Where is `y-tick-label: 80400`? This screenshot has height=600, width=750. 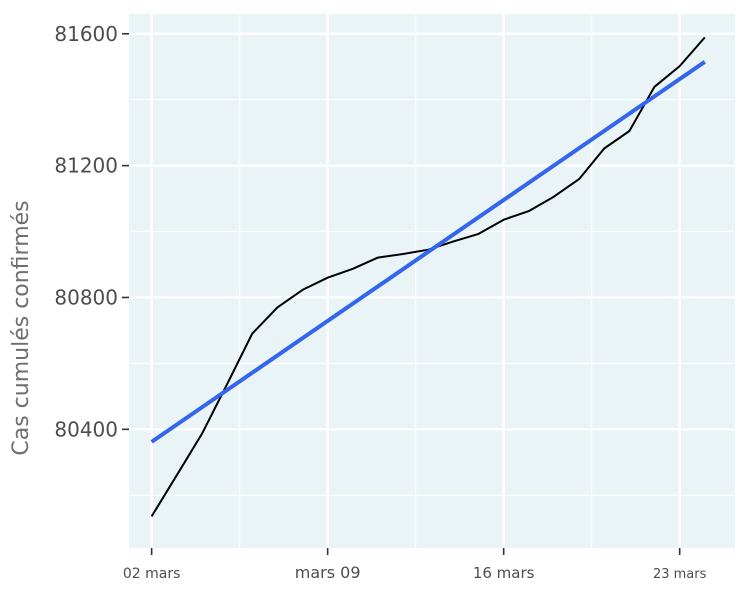 y-tick-label: 80400 is located at coordinates (86, 429).